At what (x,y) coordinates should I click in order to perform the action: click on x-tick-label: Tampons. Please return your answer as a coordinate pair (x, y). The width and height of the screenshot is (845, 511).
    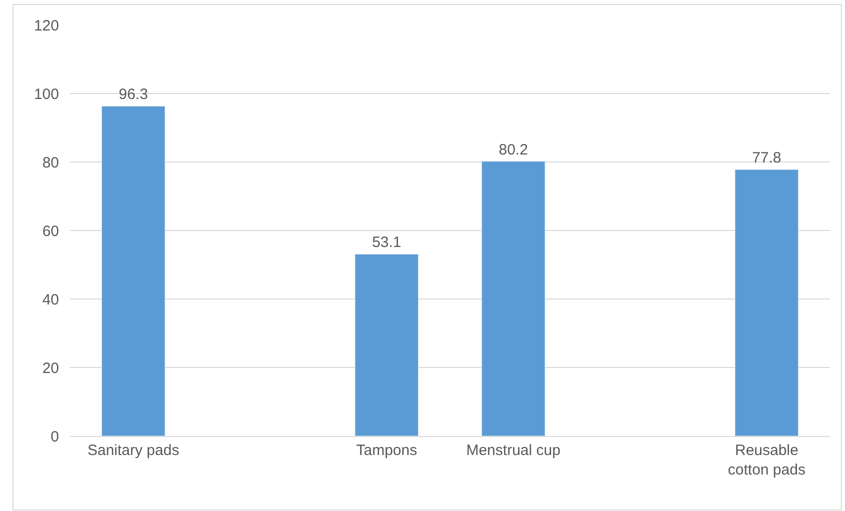
    Looking at the image, I should click on (387, 450).